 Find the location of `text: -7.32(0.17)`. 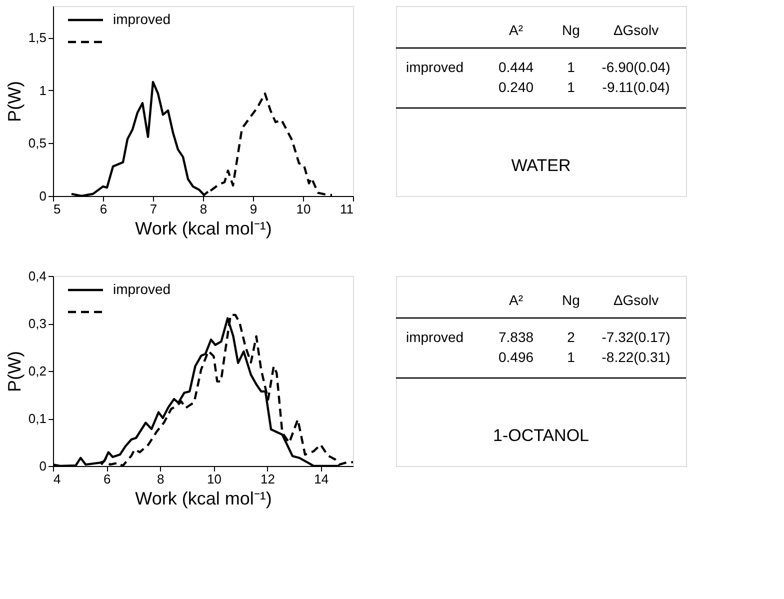

text: -7.32(0.17) is located at coordinates (636, 337).